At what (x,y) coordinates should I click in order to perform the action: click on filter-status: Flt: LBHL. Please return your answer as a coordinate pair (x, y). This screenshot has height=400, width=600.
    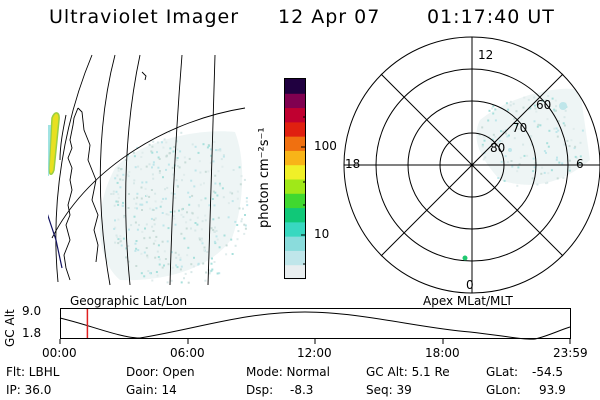
    Looking at the image, I should click on (33, 372).